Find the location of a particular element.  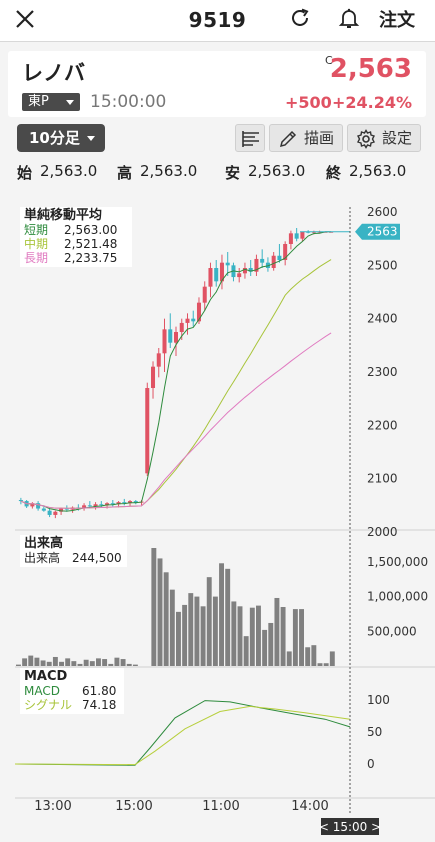

high-label: 高 is located at coordinates (125, 173).